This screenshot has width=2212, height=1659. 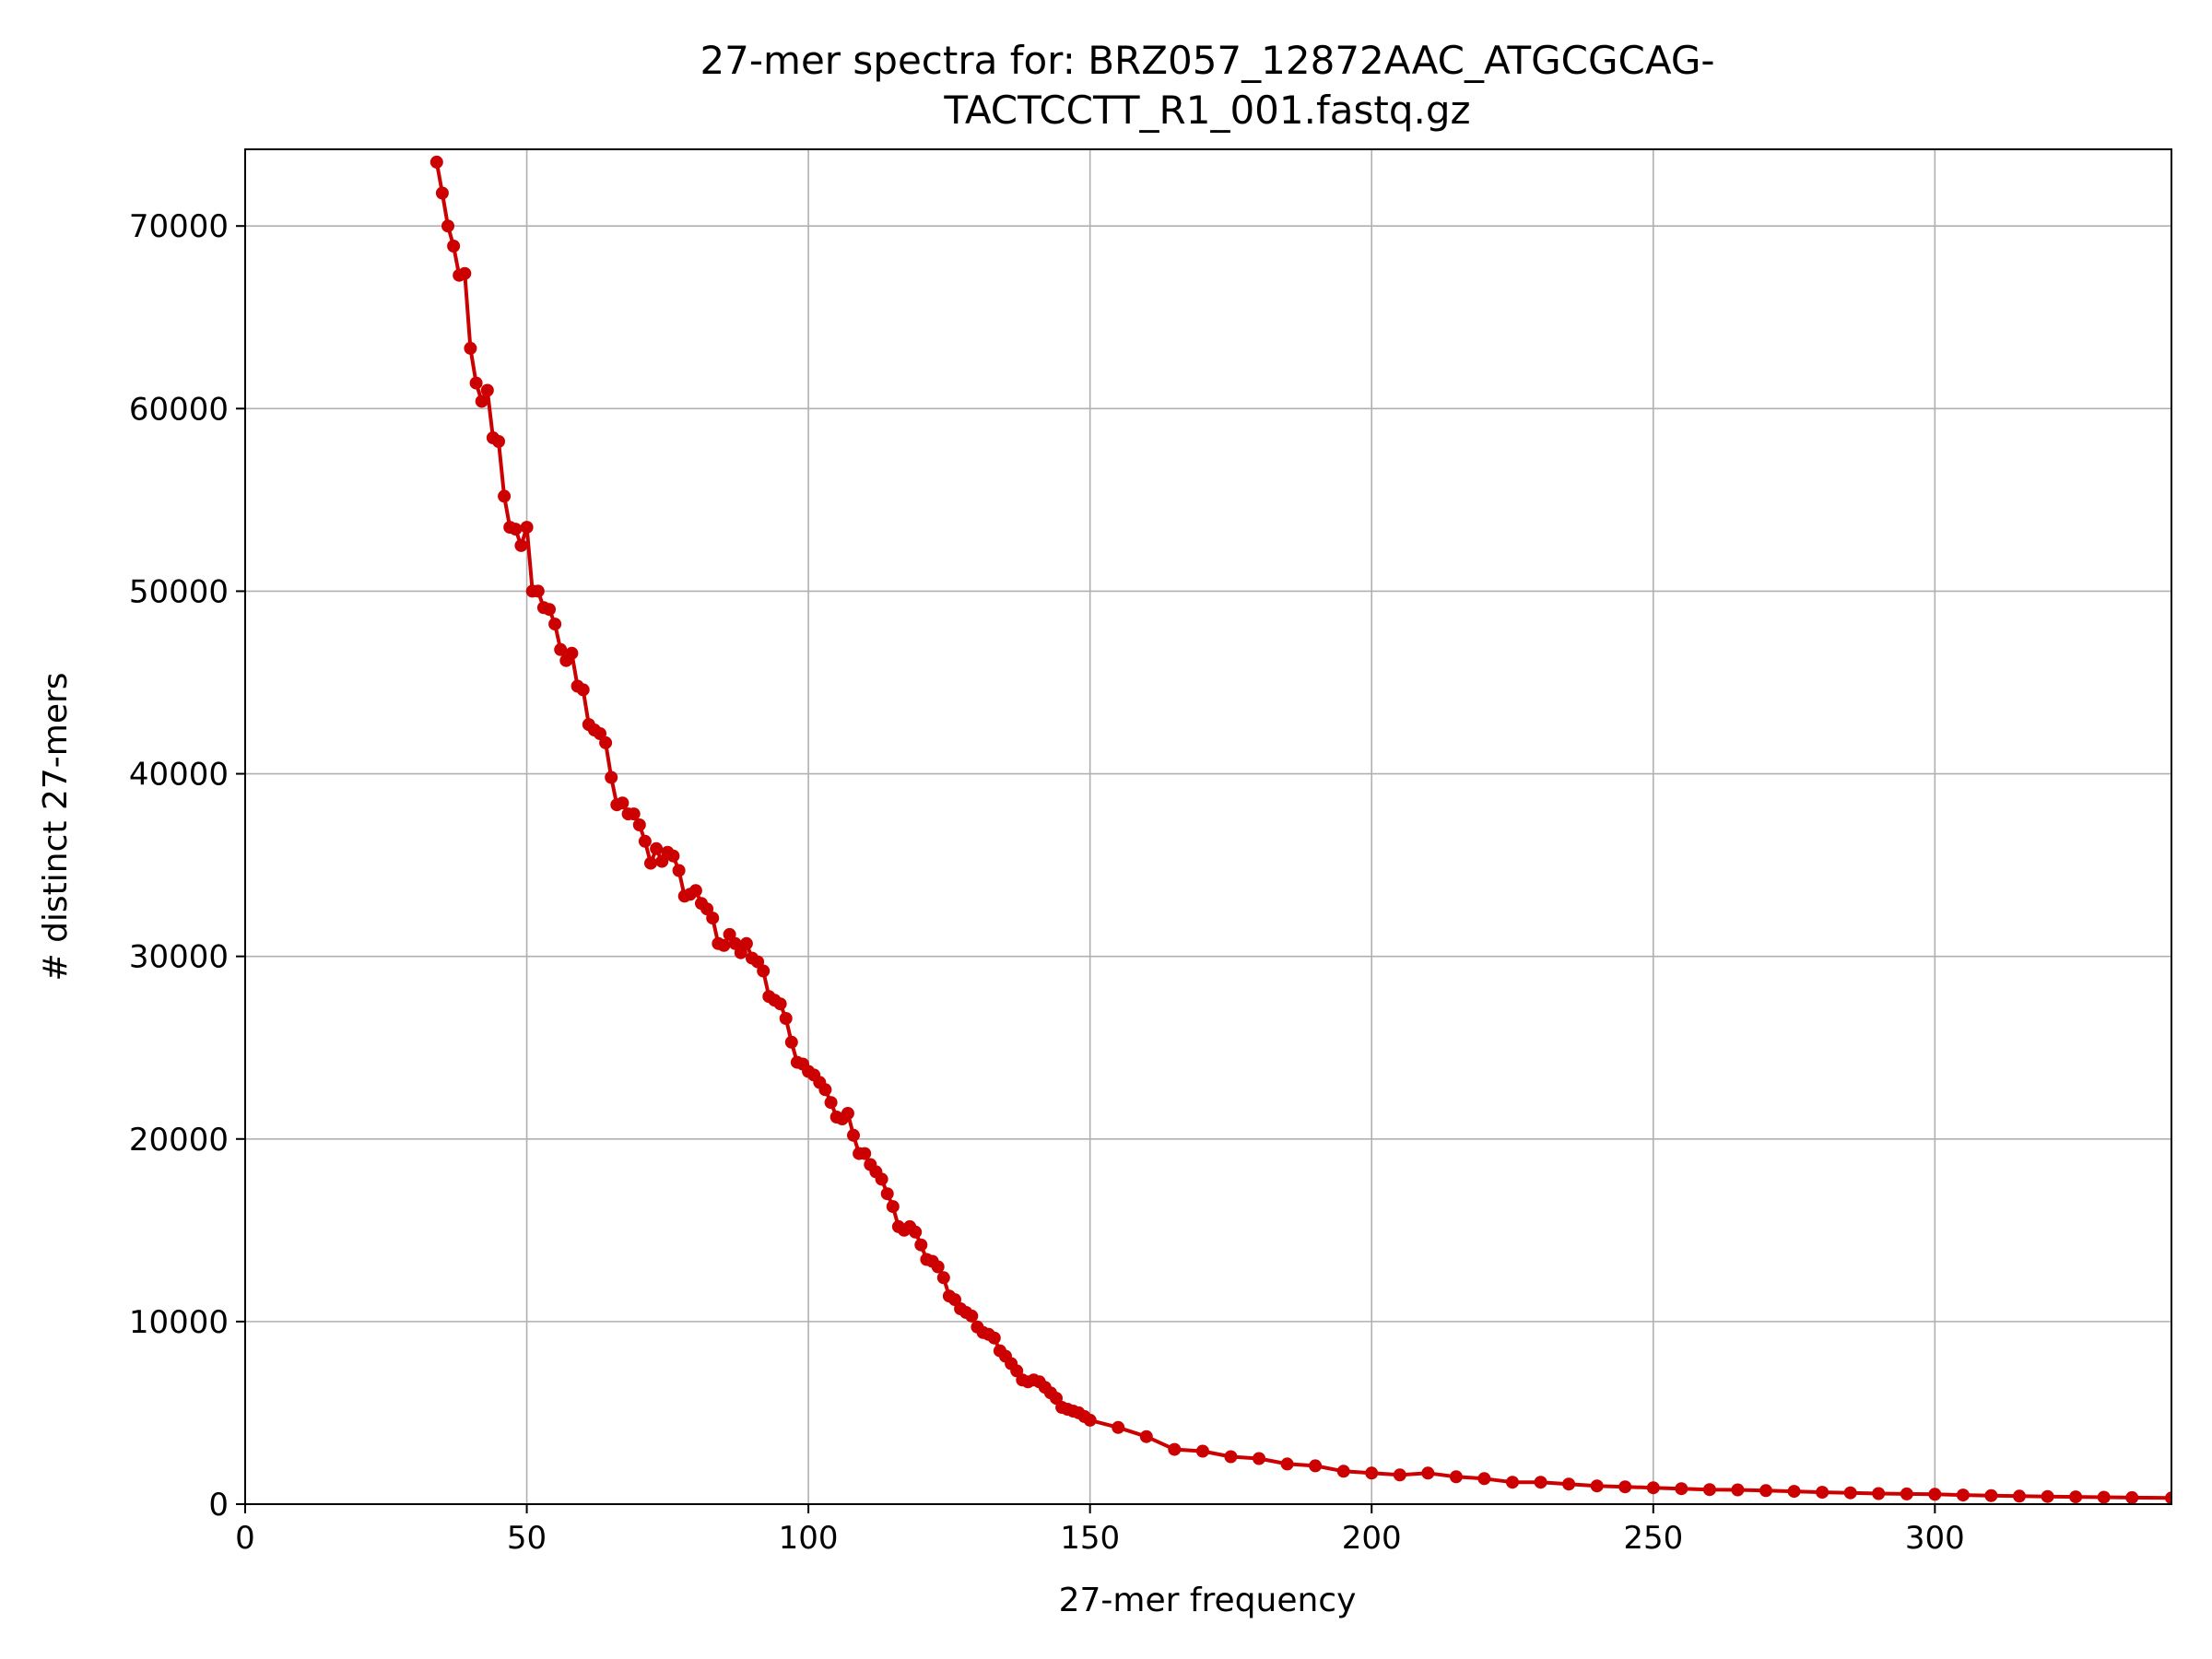 What do you see at coordinates (179, 1140) in the screenshot?
I see `y-tick-label: 20000` at bounding box center [179, 1140].